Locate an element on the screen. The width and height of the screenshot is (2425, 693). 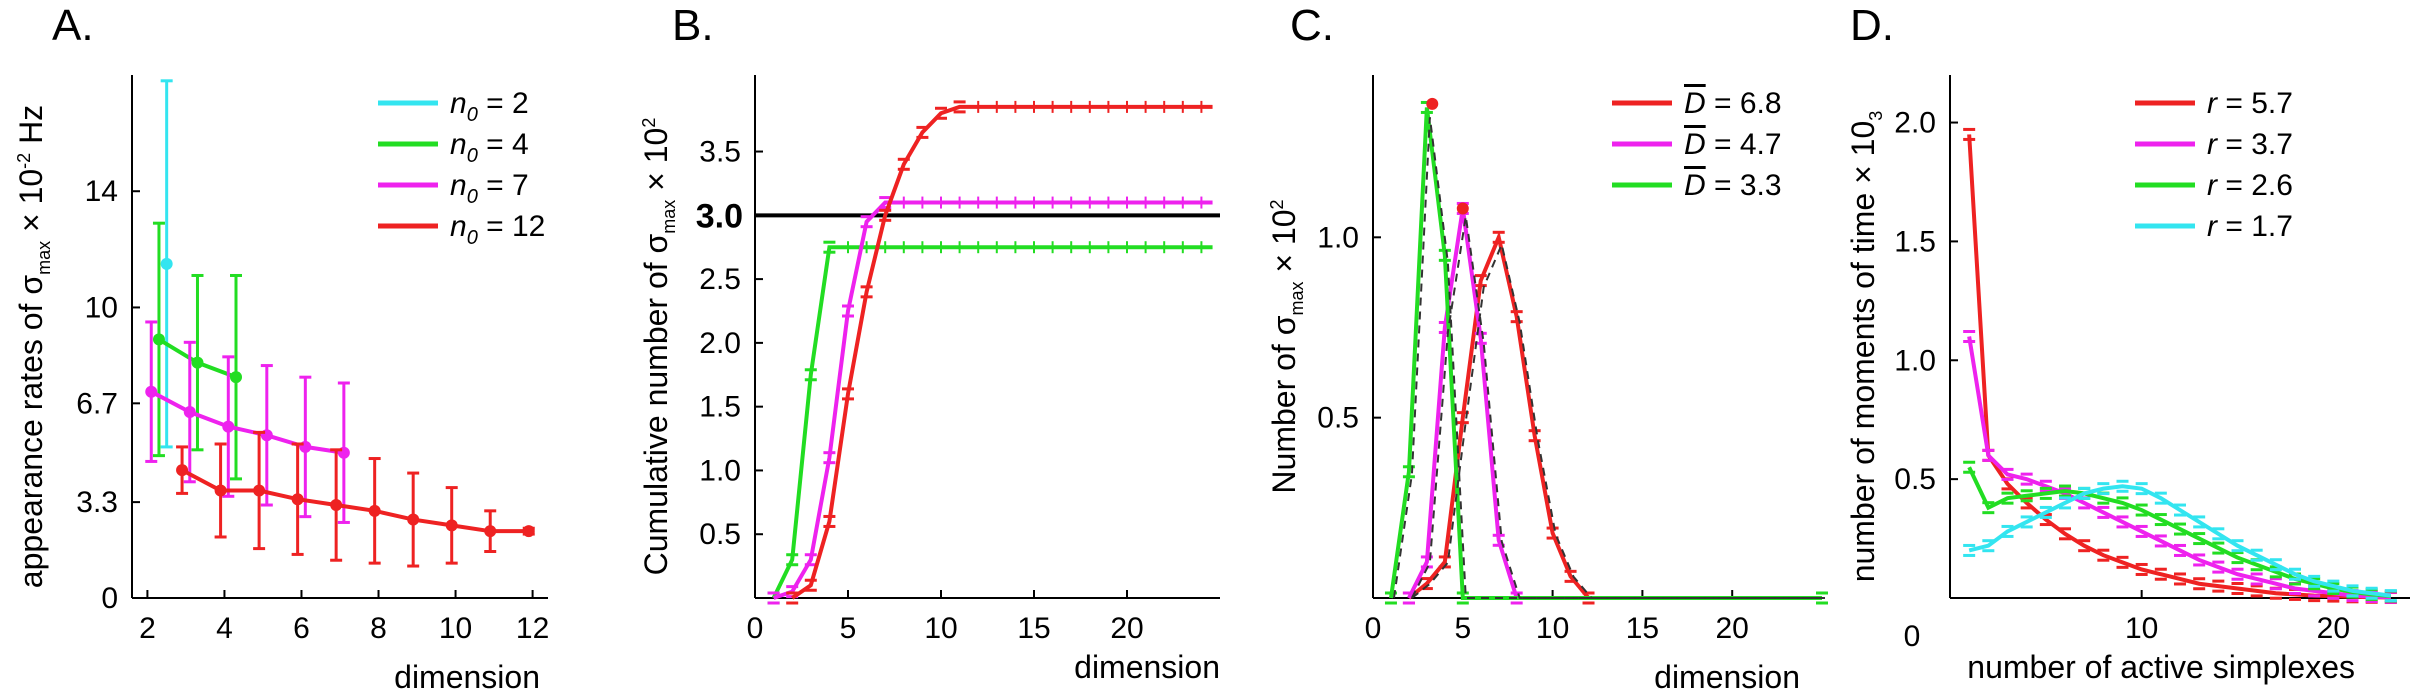
panel-b-label: B. is located at coordinates (693, 25).